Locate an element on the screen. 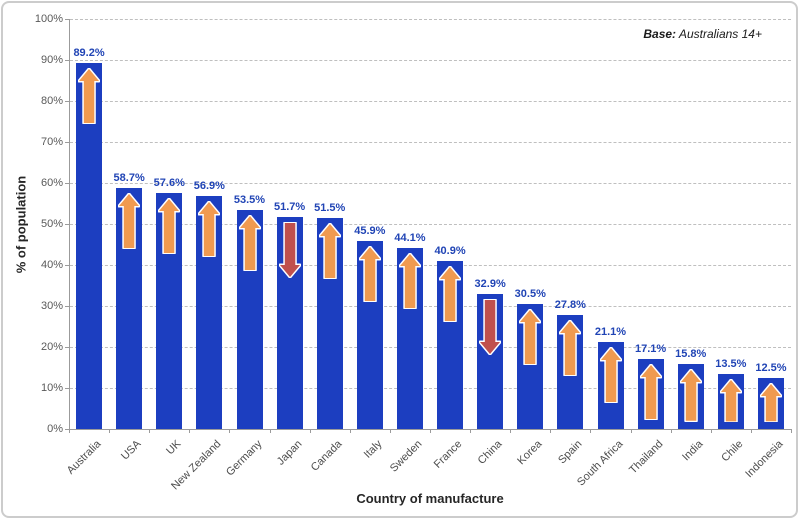  y-tick-label: 0% is located at coordinates (55, 429).